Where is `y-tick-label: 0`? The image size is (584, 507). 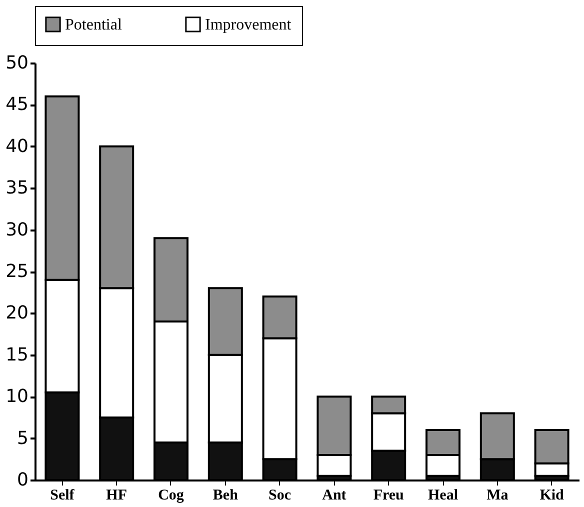
y-tick-label: 0 is located at coordinates (22, 480).